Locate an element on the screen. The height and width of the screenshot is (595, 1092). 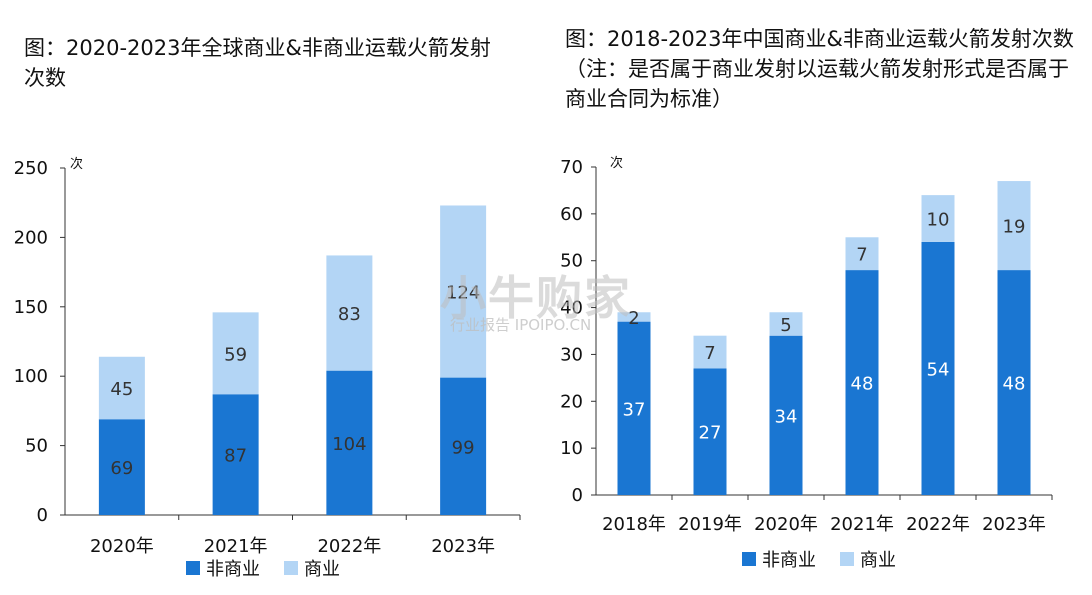
left-data-label: 83 is located at coordinates (349, 314).